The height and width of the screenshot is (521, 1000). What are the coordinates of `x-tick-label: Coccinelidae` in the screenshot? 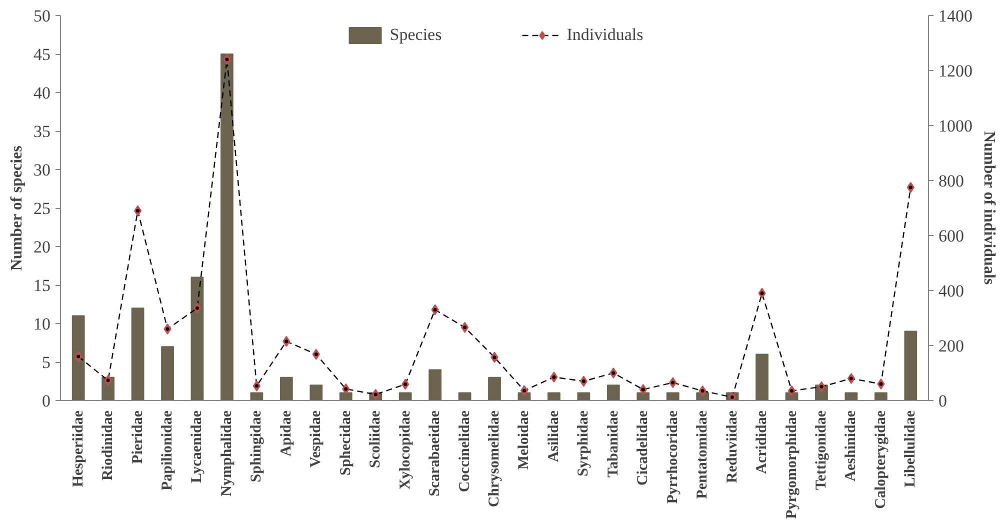 It's located at (464, 451).